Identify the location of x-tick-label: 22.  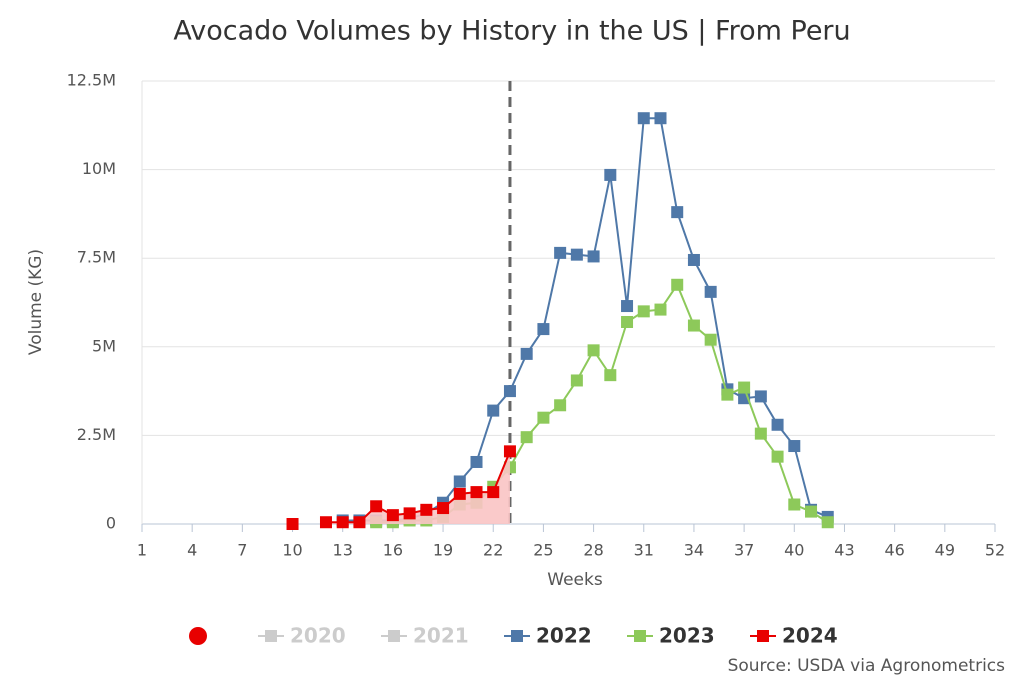
(493, 550).